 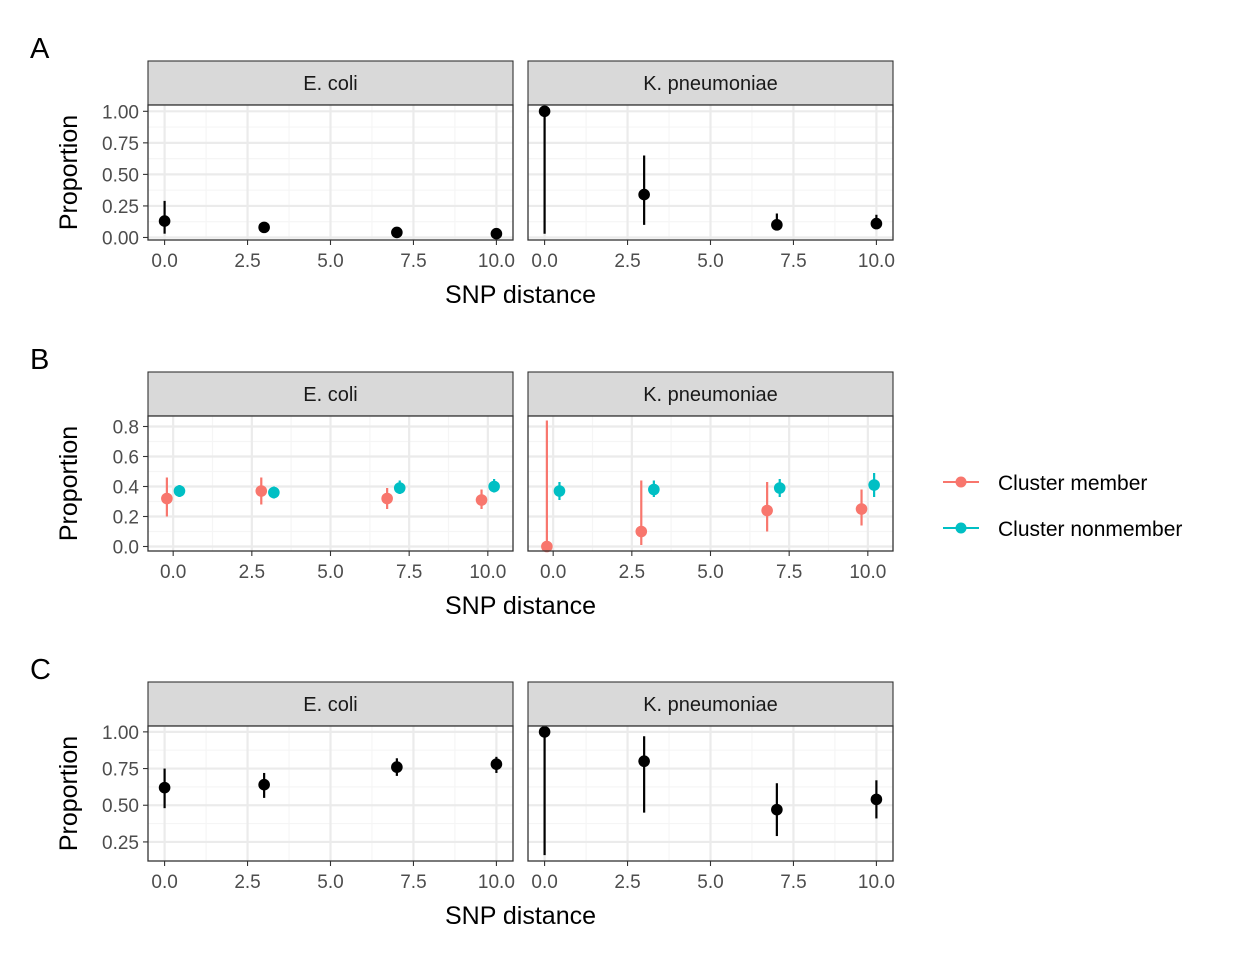 What do you see at coordinates (1090, 529) in the screenshot?
I see `legend-label-cluster-nonmember: Cluster nonmember` at bounding box center [1090, 529].